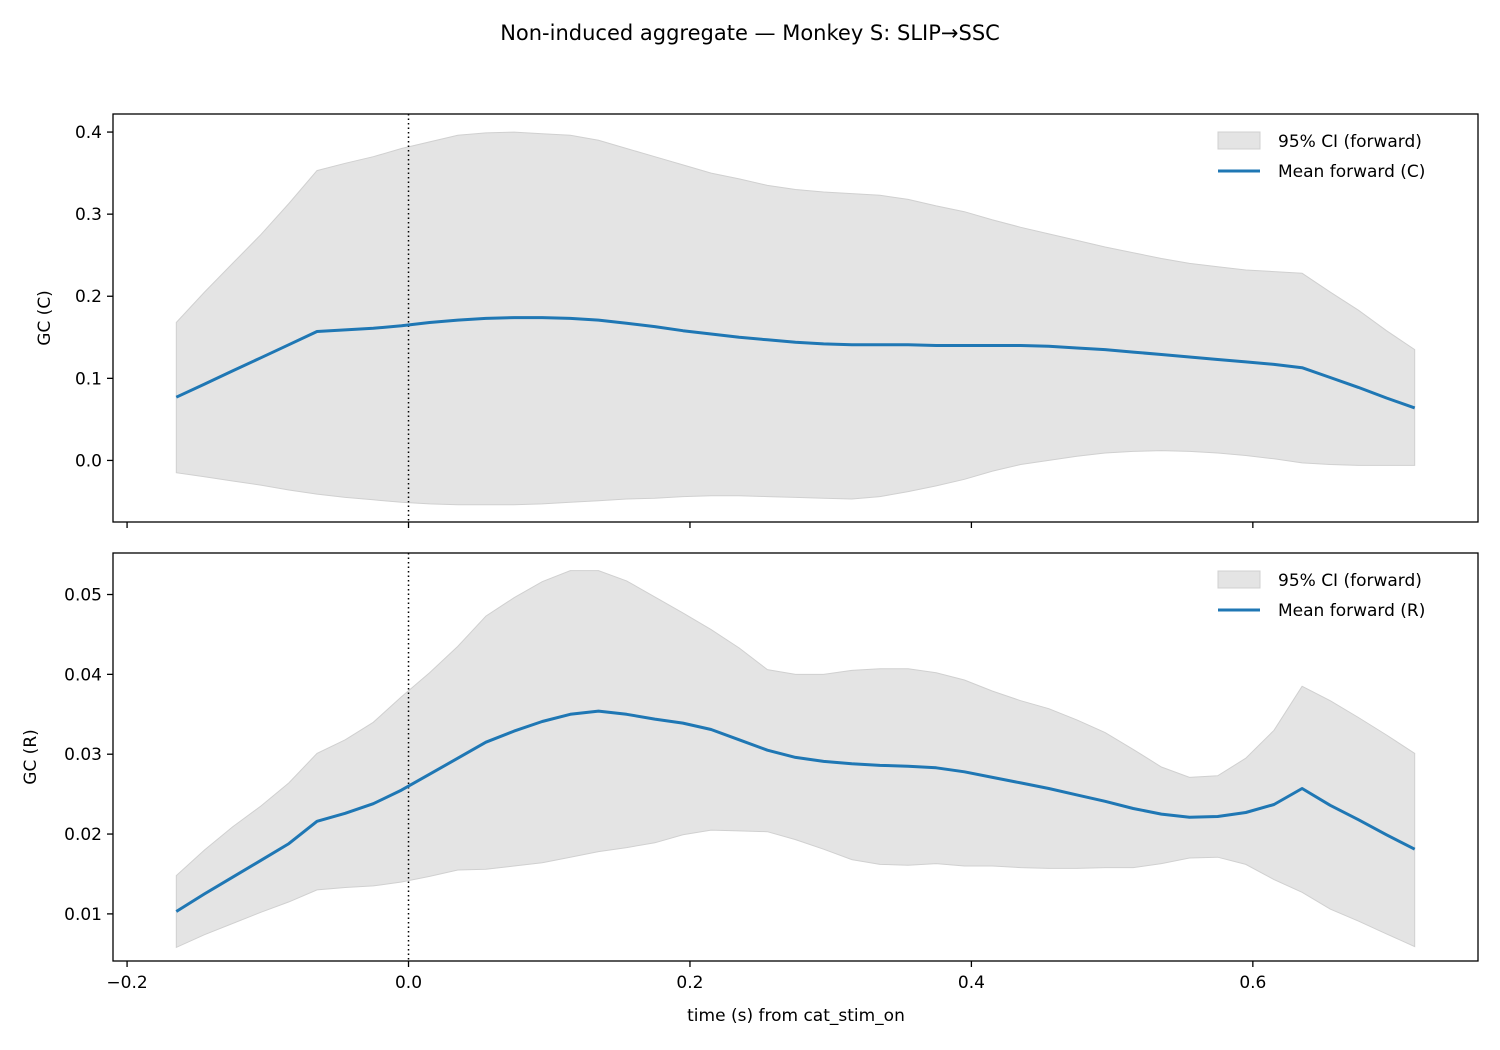  I want to click on x-tick-label: 0.0, so click(408, 983).